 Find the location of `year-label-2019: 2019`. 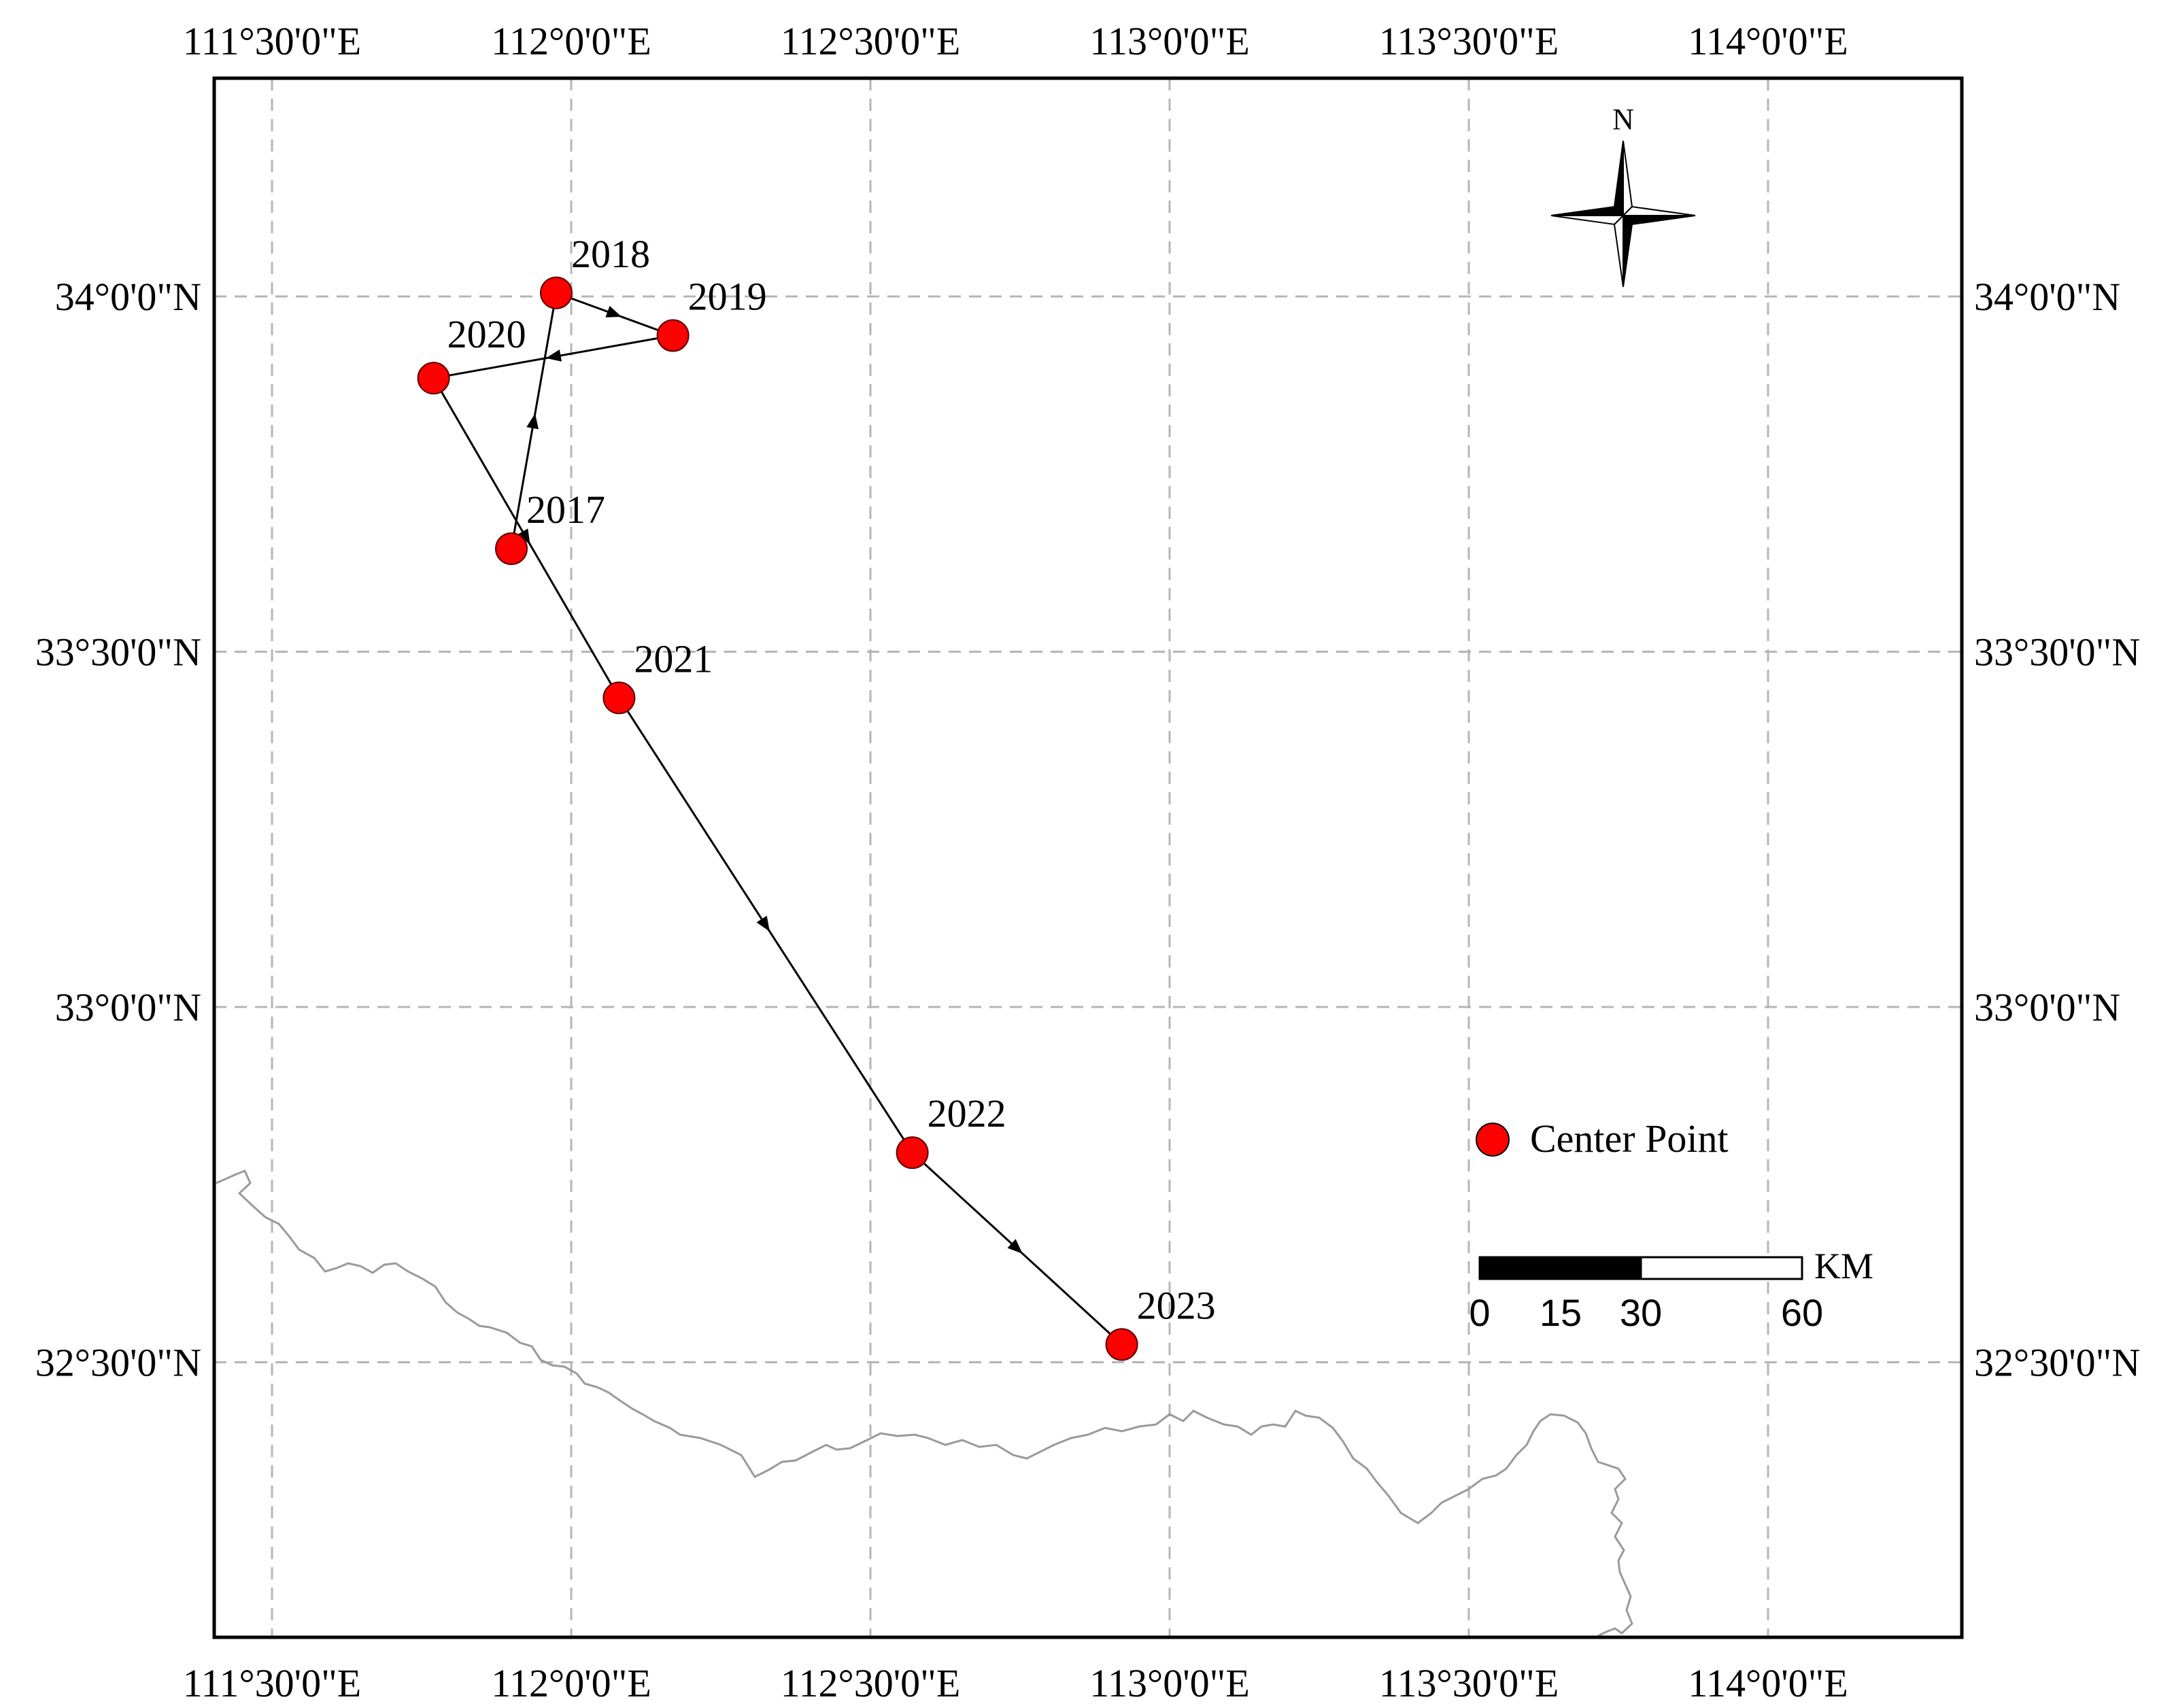

year-label-2019: 2019 is located at coordinates (727, 296).